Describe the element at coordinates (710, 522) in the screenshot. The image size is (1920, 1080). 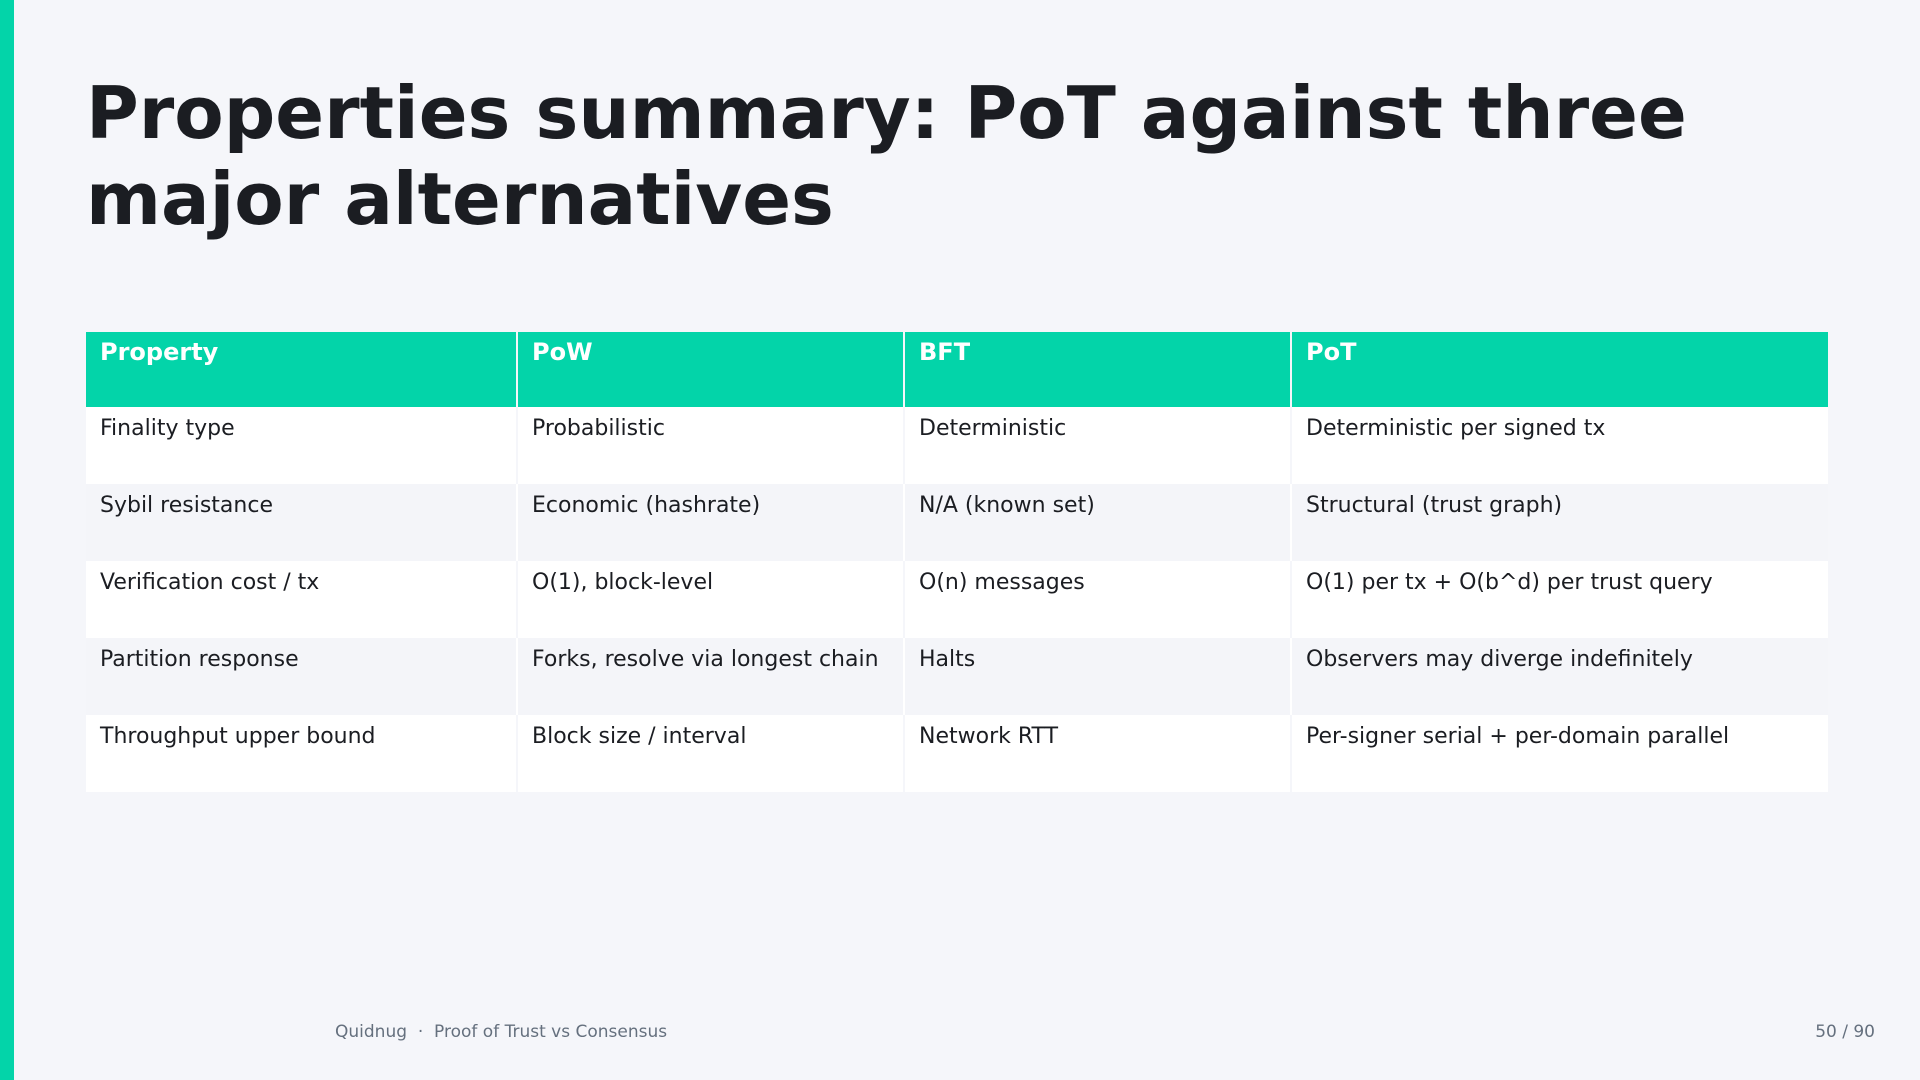
I see `table-cell: Economic (hashrate)` at that location.